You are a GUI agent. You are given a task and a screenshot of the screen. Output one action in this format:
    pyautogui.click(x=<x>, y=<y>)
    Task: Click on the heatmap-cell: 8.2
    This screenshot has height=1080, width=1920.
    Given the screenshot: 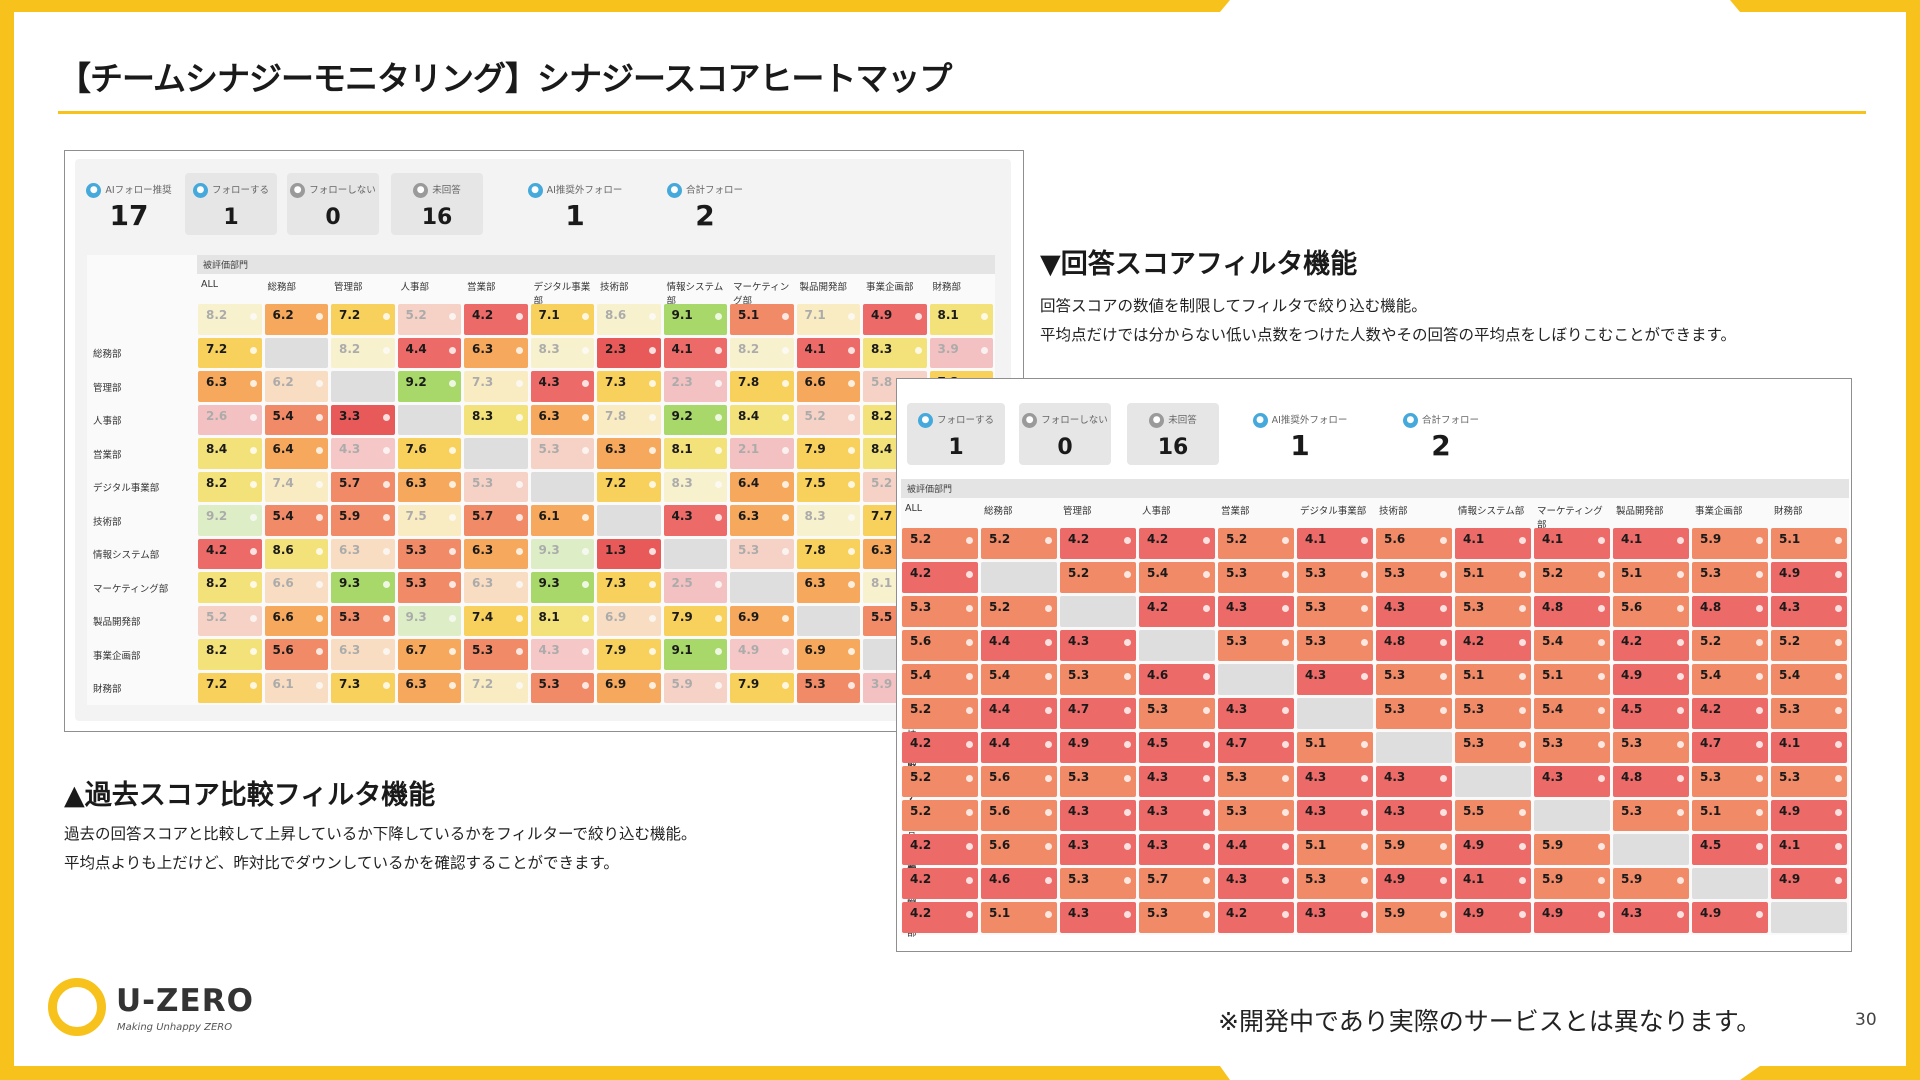 What is the action you would take?
    pyautogui.click(x=230, y=486)
    